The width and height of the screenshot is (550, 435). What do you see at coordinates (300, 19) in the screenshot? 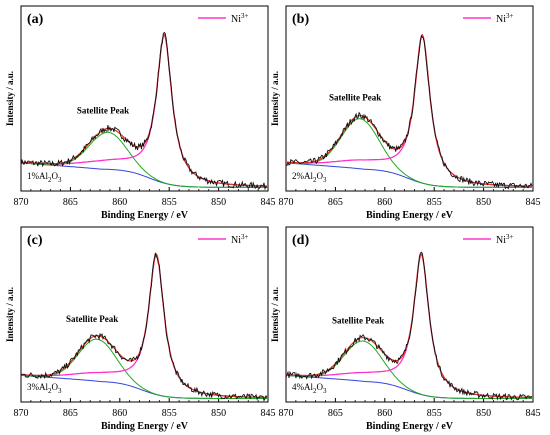
I see `panel-label: (b)` at bounding box center [300, 19].